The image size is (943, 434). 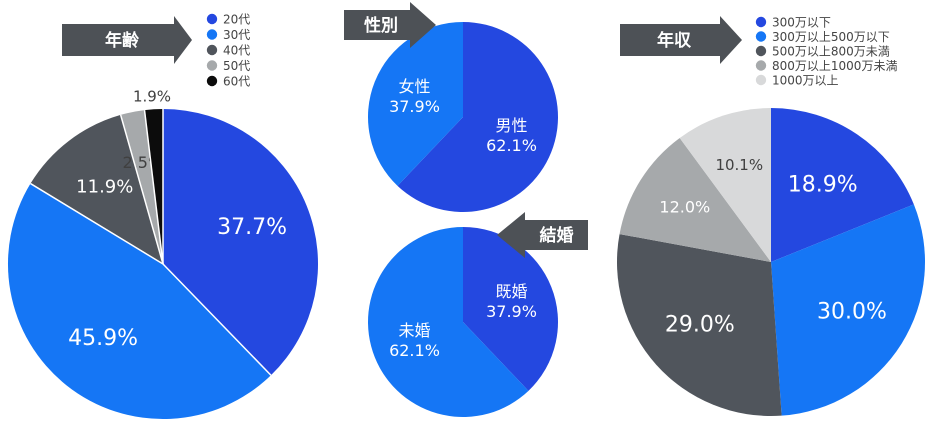 What do you see at coordinates (831, 37) in the screenshot?
I see `legend-entry: 300万以上500万以下` at bounding box center [831, 37].